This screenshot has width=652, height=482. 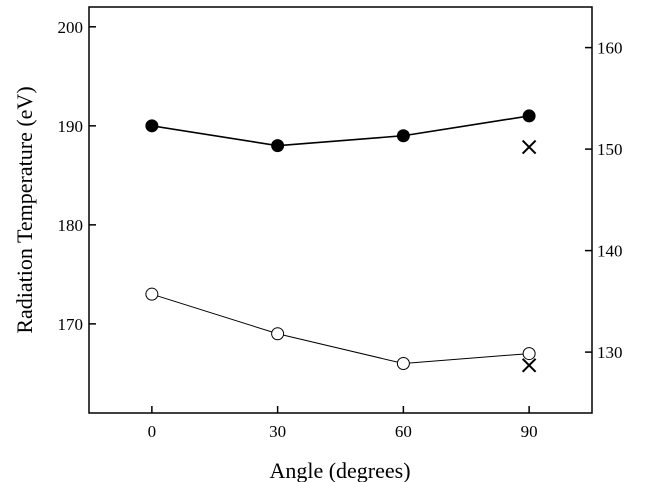 What do you see at coordinates (529, 431) in the screenshot?
I see `x-tick-label: 90` at bounding box center [529, 431].